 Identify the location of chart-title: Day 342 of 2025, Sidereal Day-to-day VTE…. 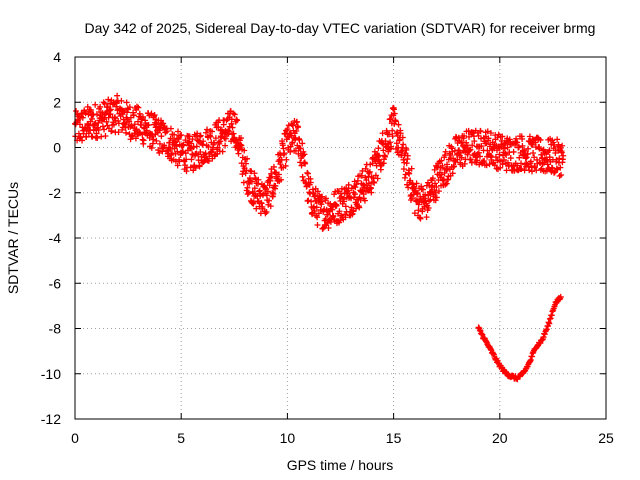
(340, 28).